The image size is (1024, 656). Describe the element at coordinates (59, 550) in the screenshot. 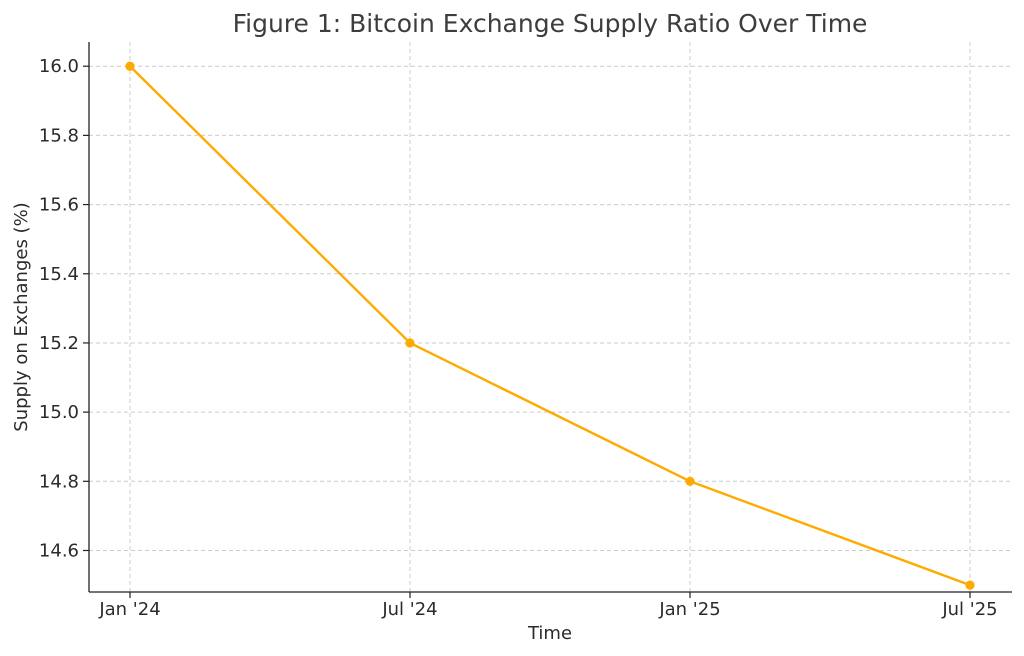

I see `y-tick-label: 14.6` at that location.